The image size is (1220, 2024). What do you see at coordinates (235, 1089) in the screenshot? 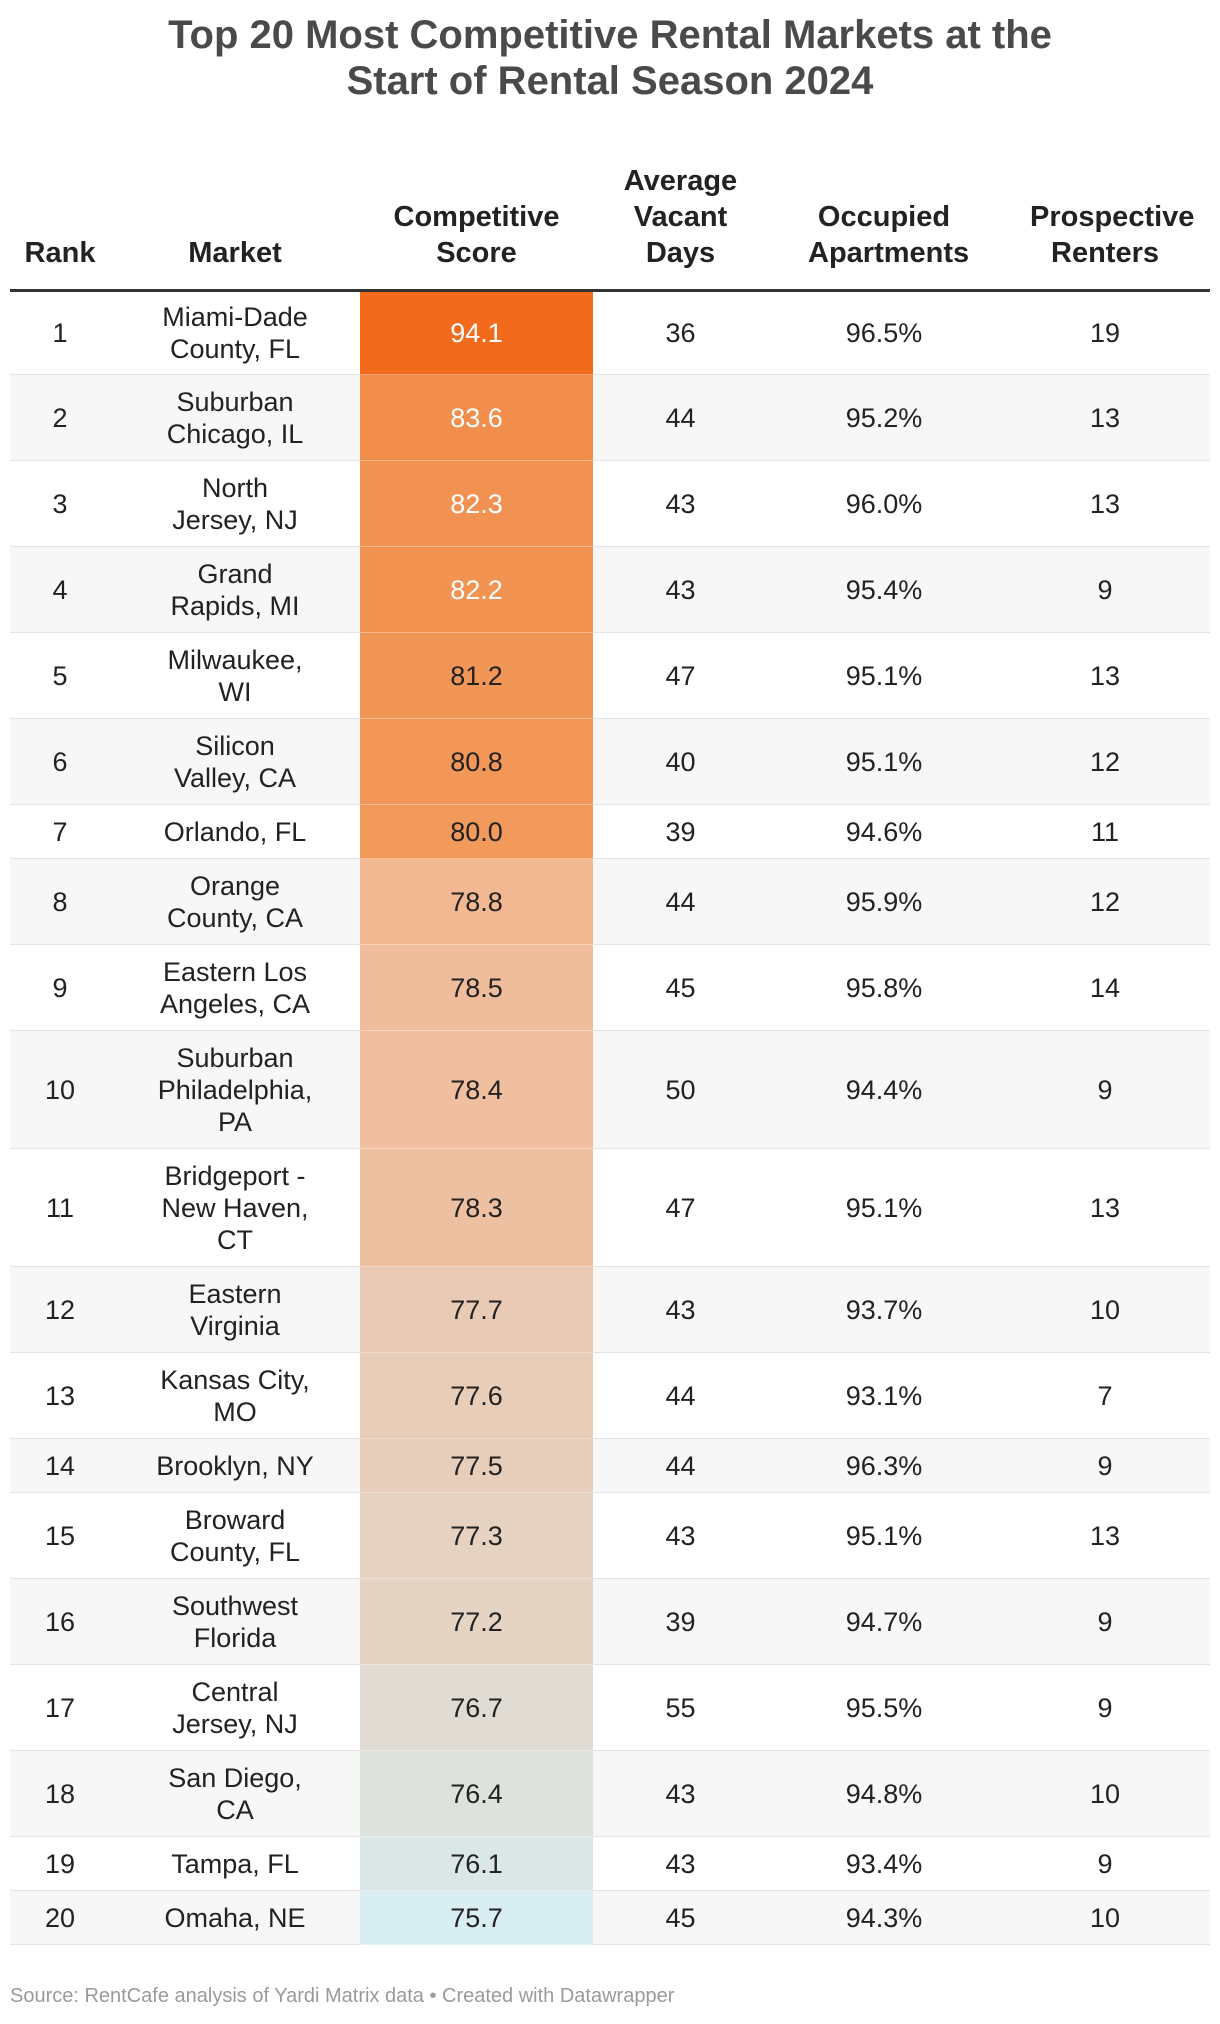
I see `market-name: Suburban Philadelphia, PA` at bounding box center [235, 1089].